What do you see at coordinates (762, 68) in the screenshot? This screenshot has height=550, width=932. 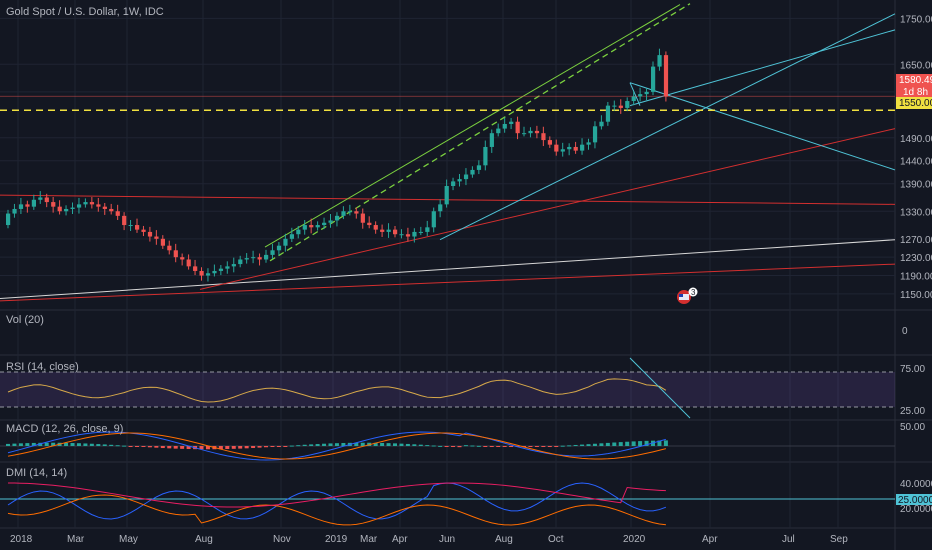 I see `cyan-fan-line` at bounding box center [762, 68].